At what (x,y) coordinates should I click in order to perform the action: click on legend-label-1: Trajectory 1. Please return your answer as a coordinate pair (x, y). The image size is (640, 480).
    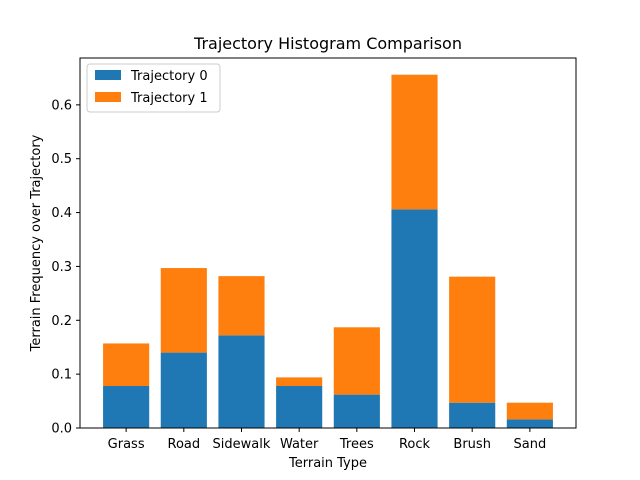
    Looking at the image, I should click on (169, 98).